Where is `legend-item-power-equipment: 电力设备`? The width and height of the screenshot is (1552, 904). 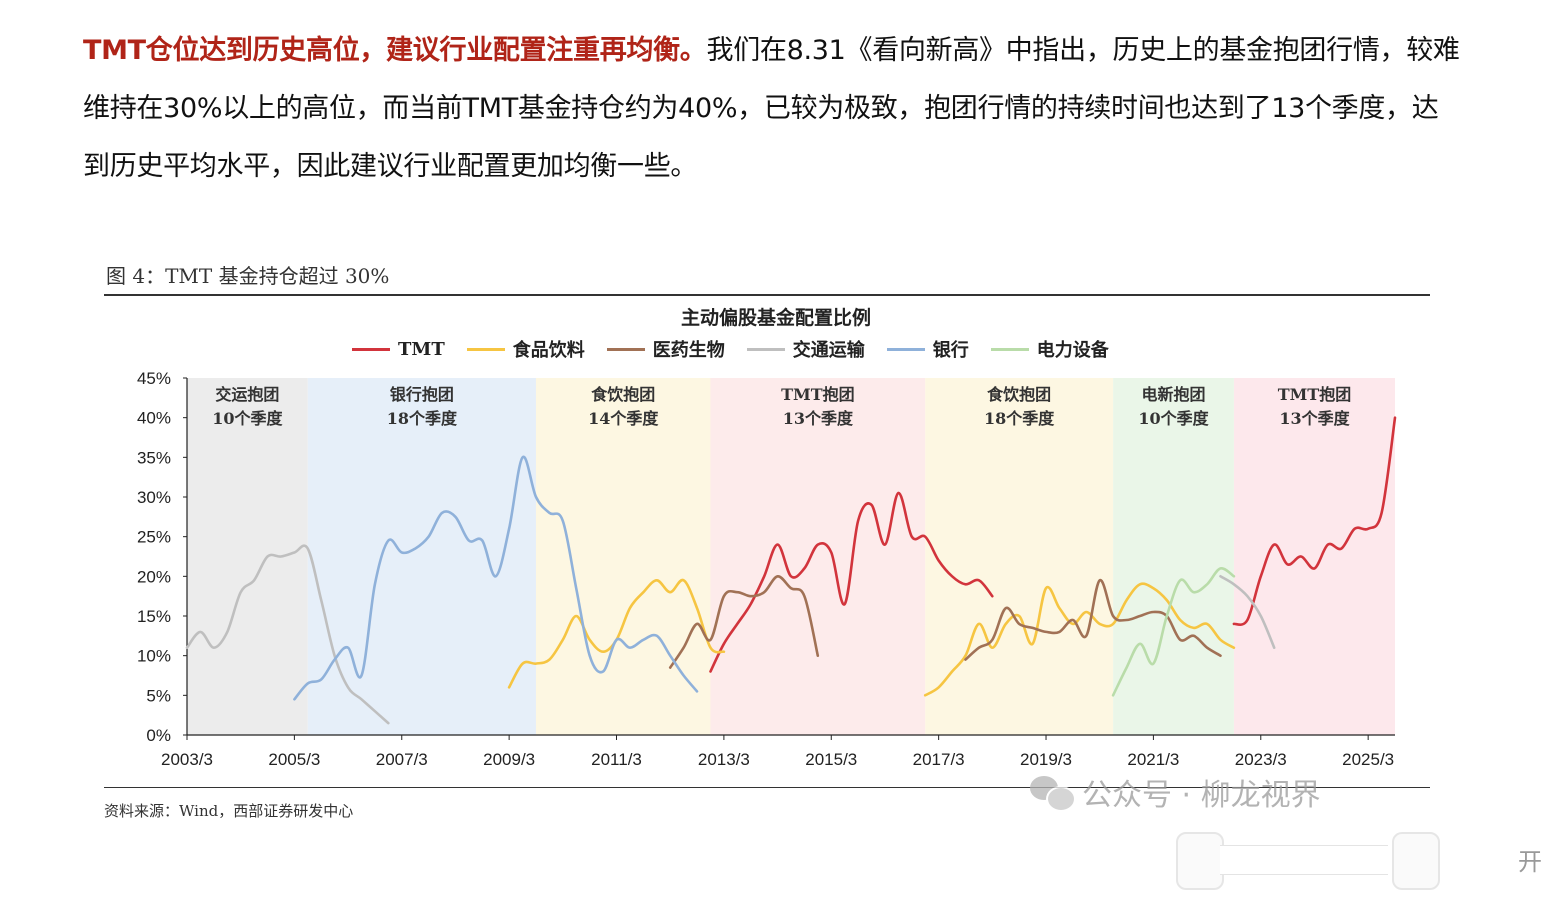 legend-item-power-equipment: 电力设备 is located at coordinates (1049, 349).